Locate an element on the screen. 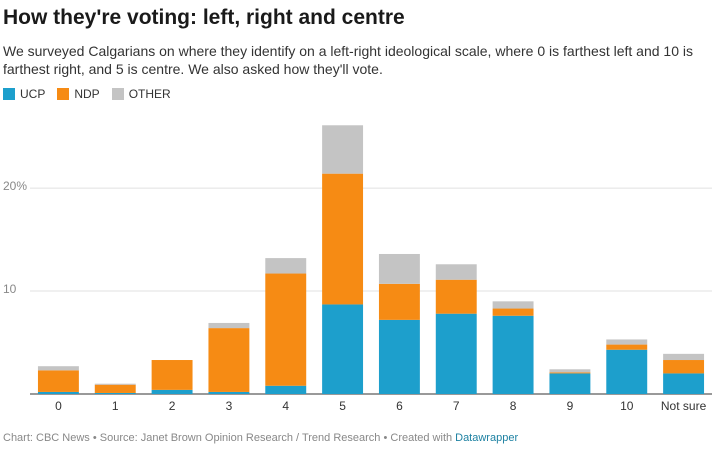  legend-item: NDP is located at coordinates (78, 94).